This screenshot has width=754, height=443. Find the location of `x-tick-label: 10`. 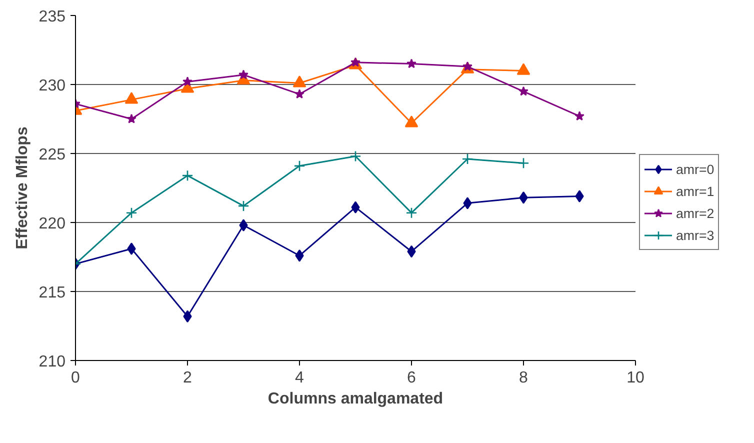

x-tick-label: 10 is located at coordinates (635, 378).